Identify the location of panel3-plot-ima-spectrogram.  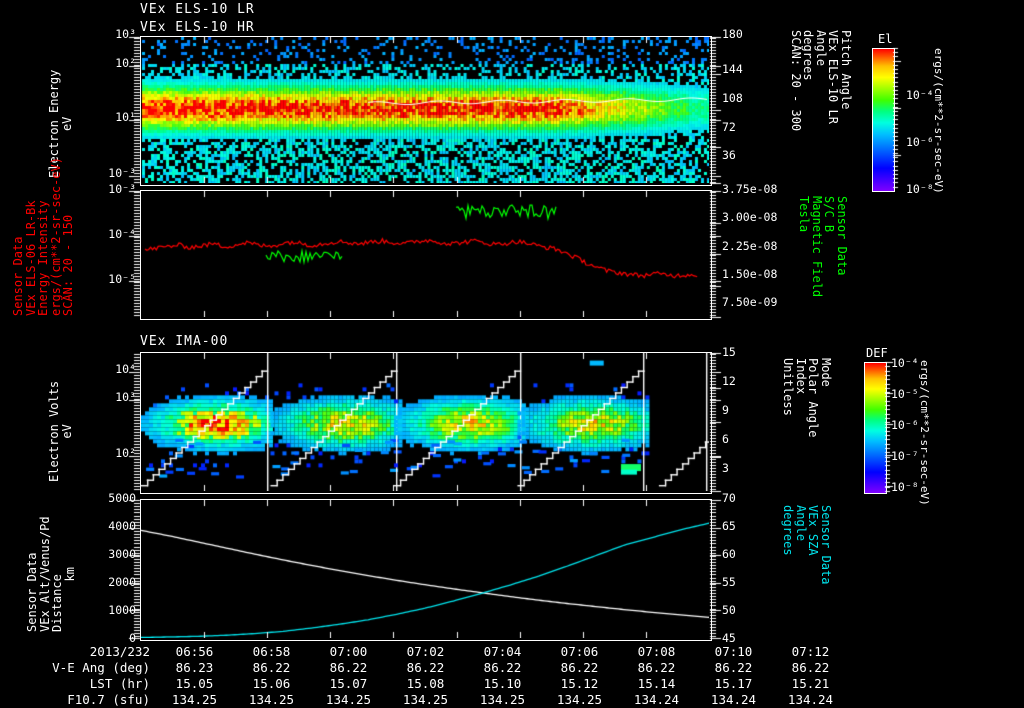
(426, 423).